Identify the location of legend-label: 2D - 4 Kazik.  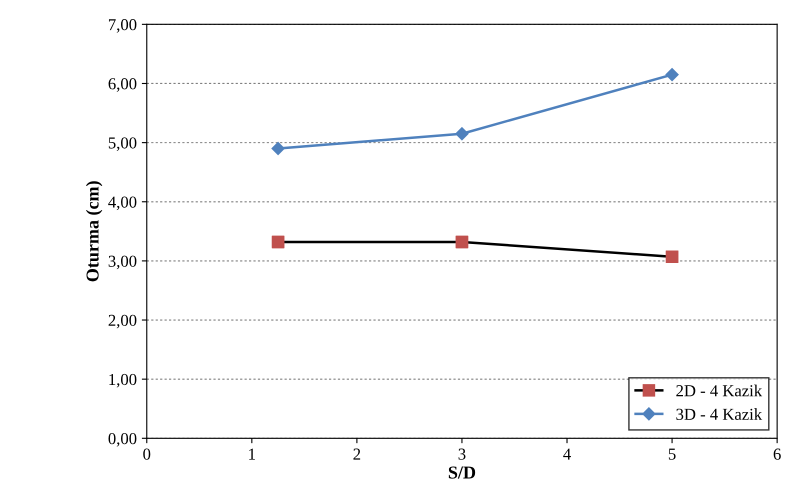
(719, 390).